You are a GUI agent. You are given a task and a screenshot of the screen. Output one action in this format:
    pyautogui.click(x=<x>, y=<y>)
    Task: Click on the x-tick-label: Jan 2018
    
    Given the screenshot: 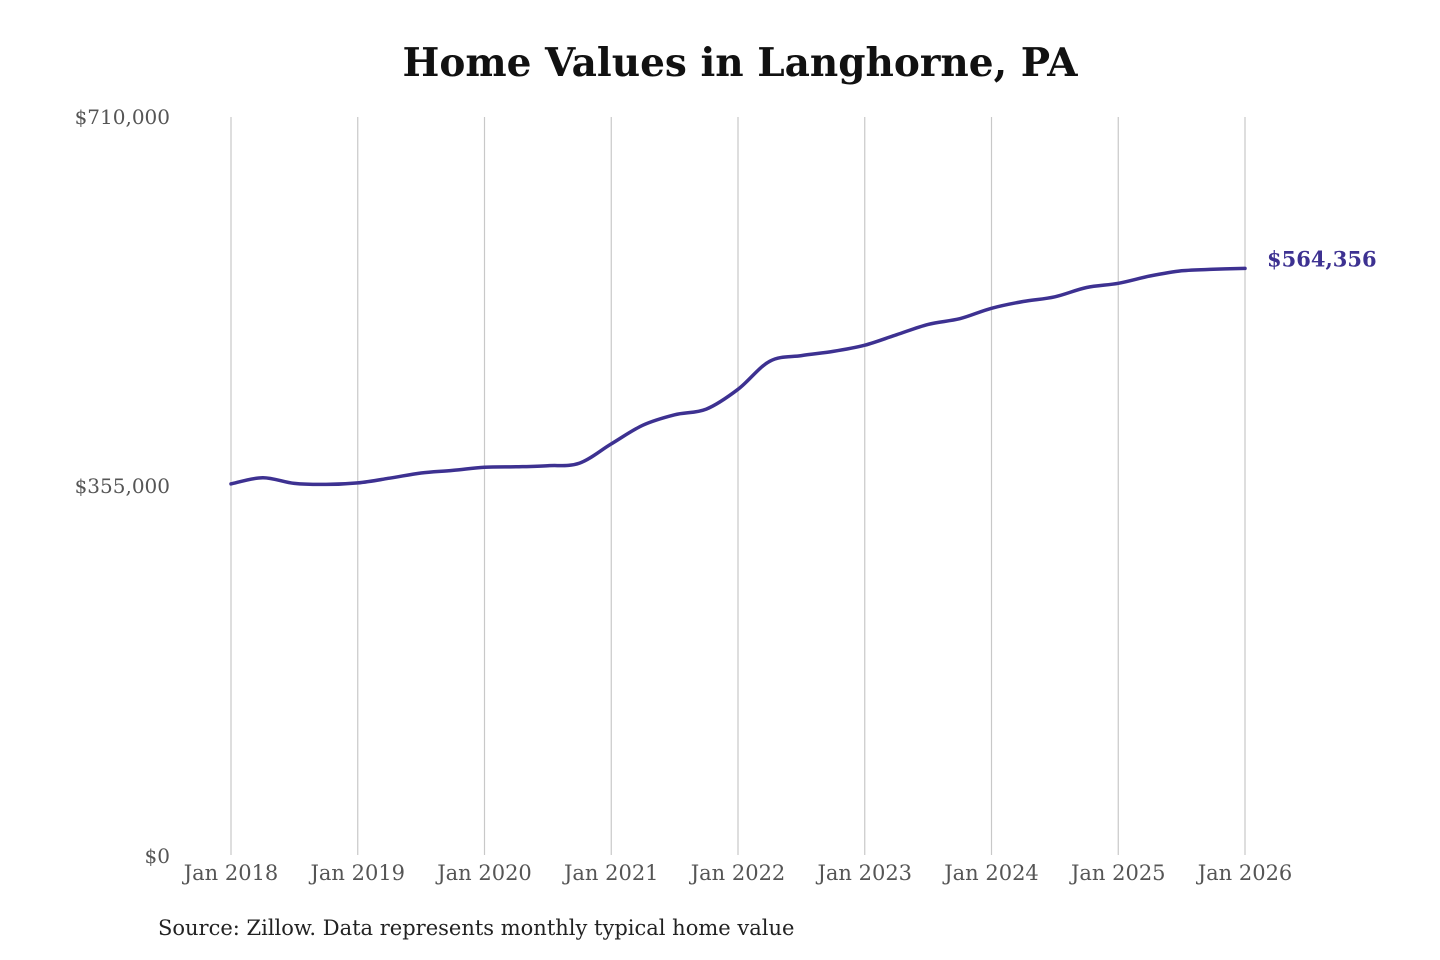 What is the action you would take?
    pyautogui.click(x=230, y=873)
    